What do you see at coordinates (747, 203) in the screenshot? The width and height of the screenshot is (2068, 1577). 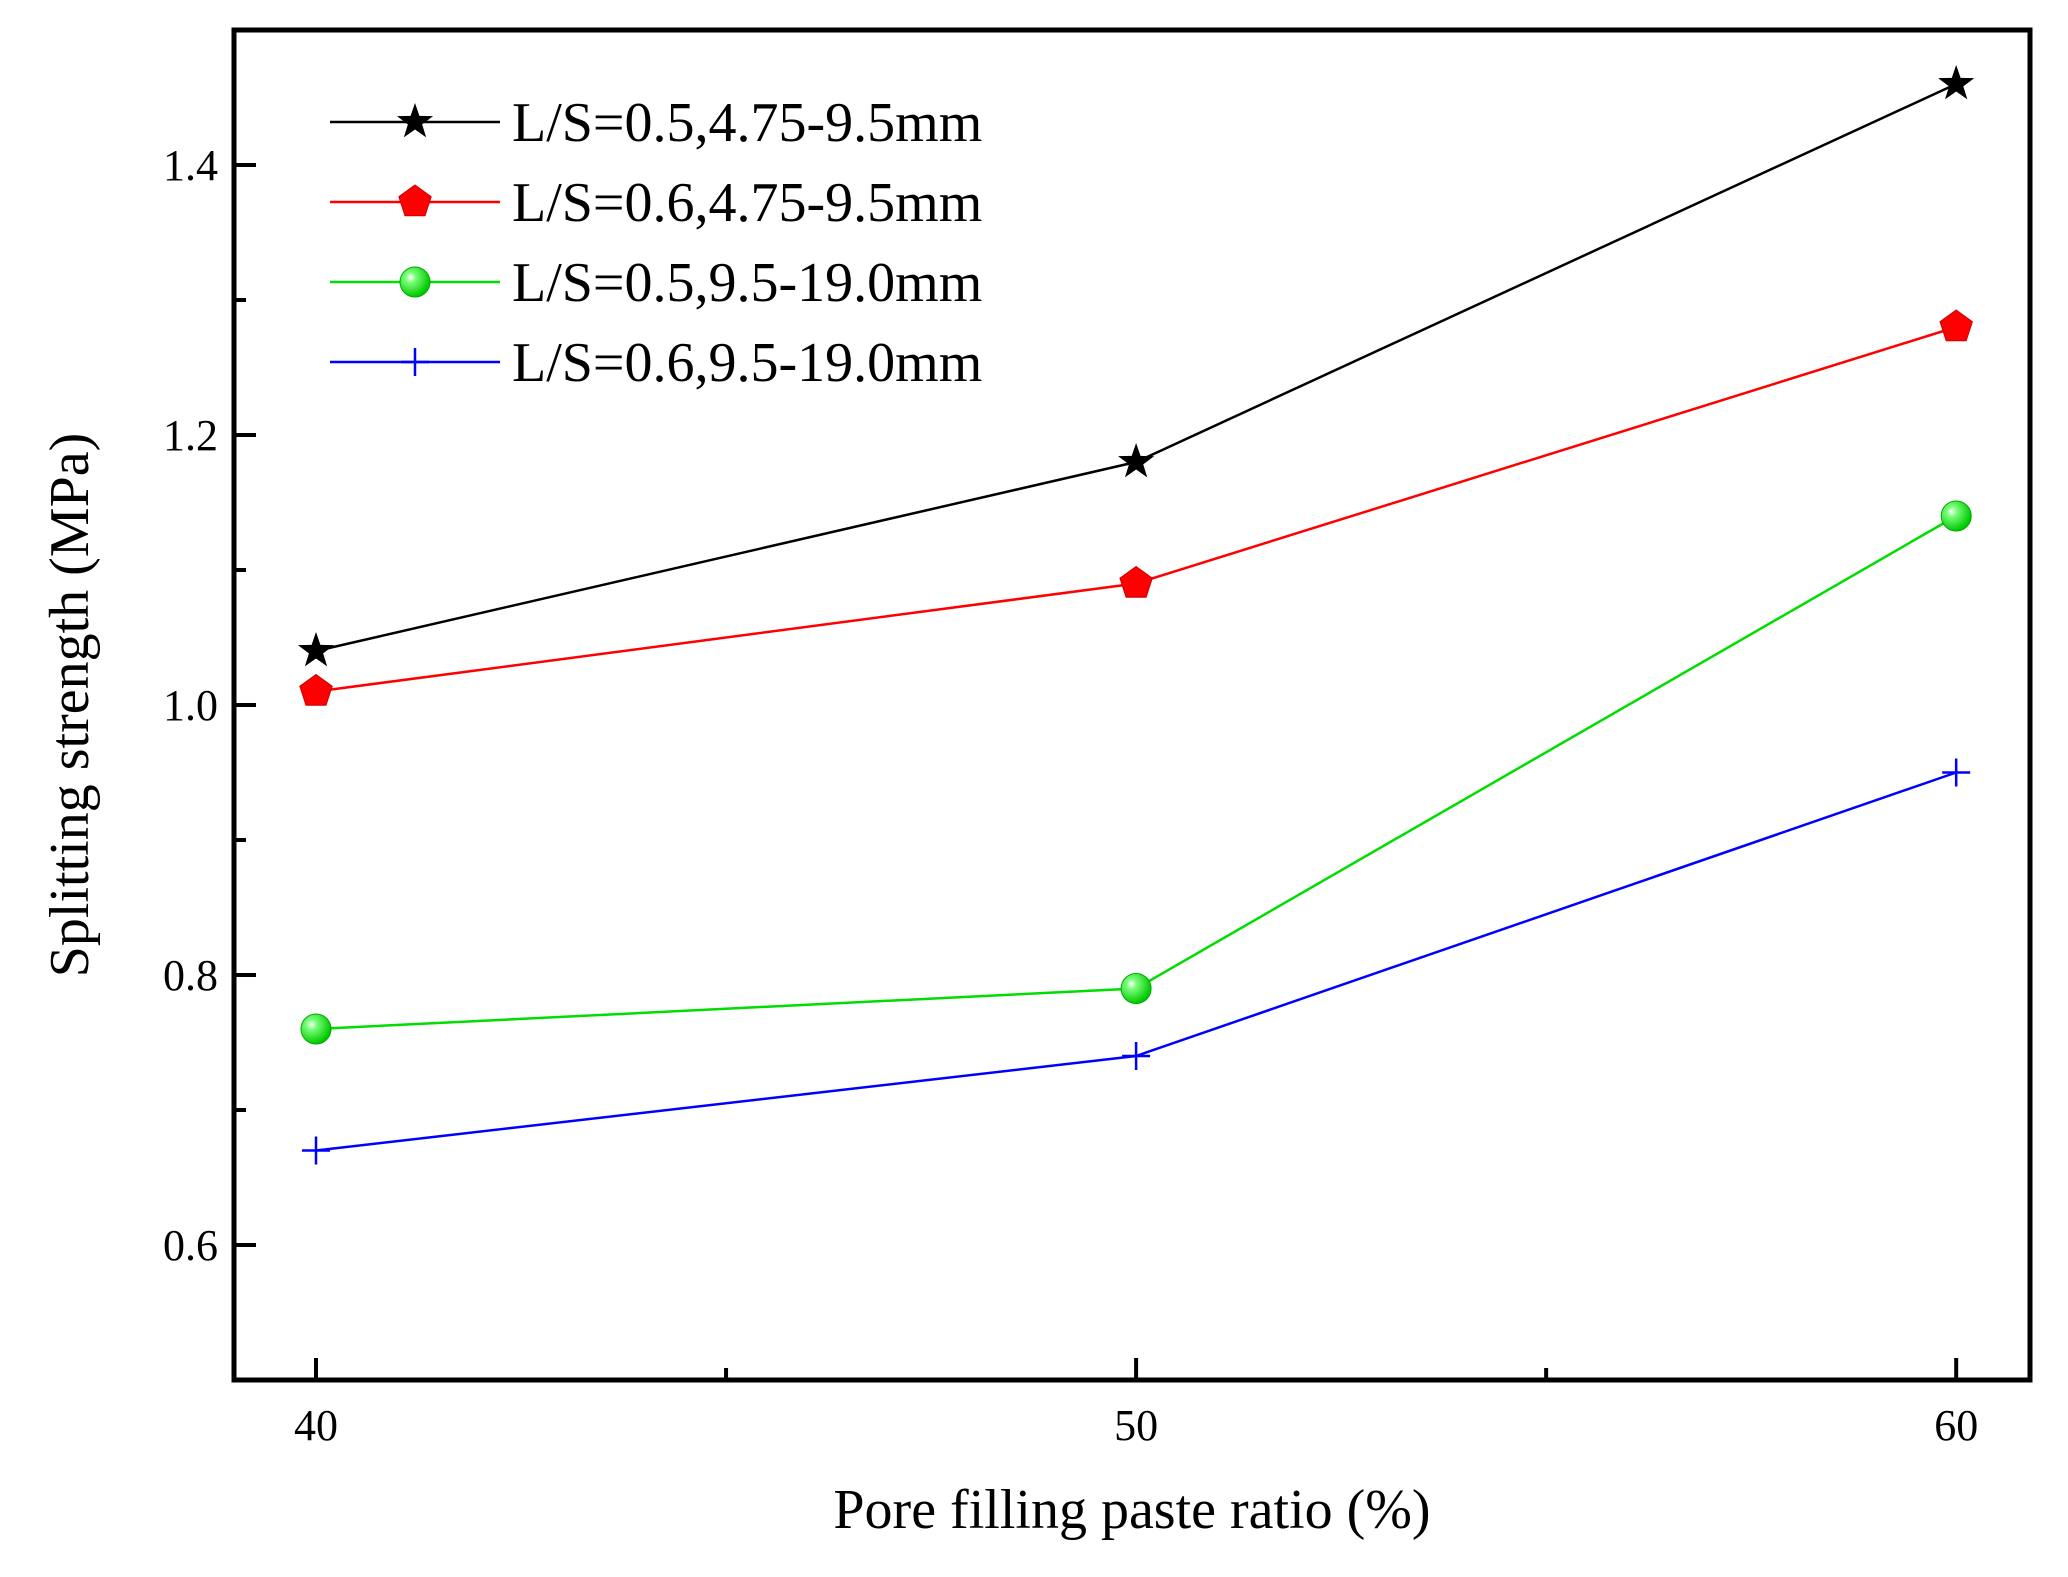 I see `legend-label: L/S=0.6,4.75-9.5mm` at bounding box center [747, 203].